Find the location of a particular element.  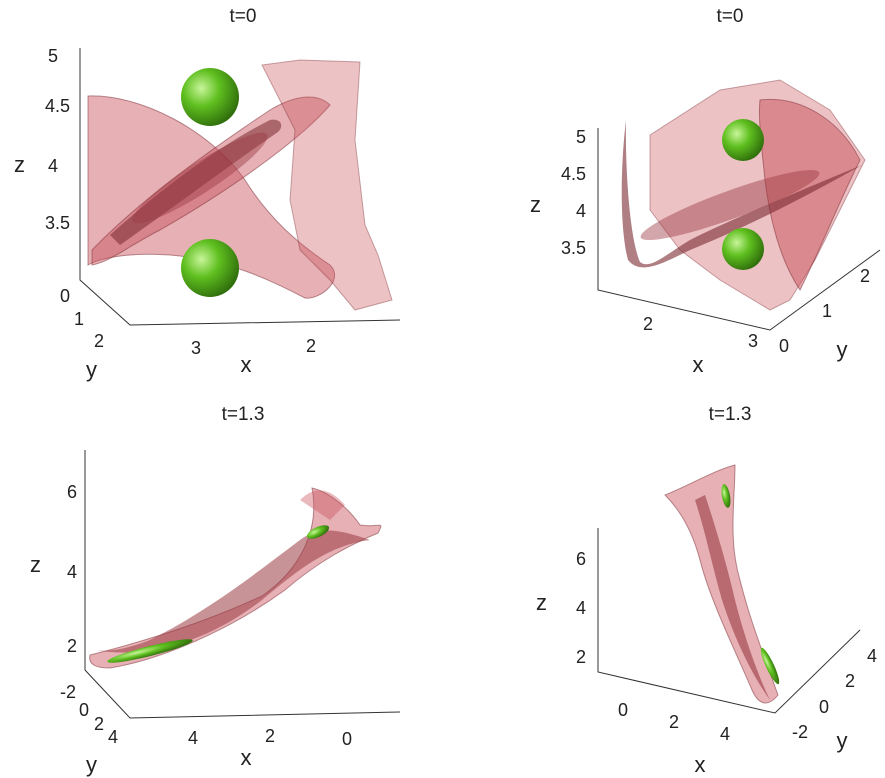

panel-1-x-label: x is located at coordinates (246, 364).